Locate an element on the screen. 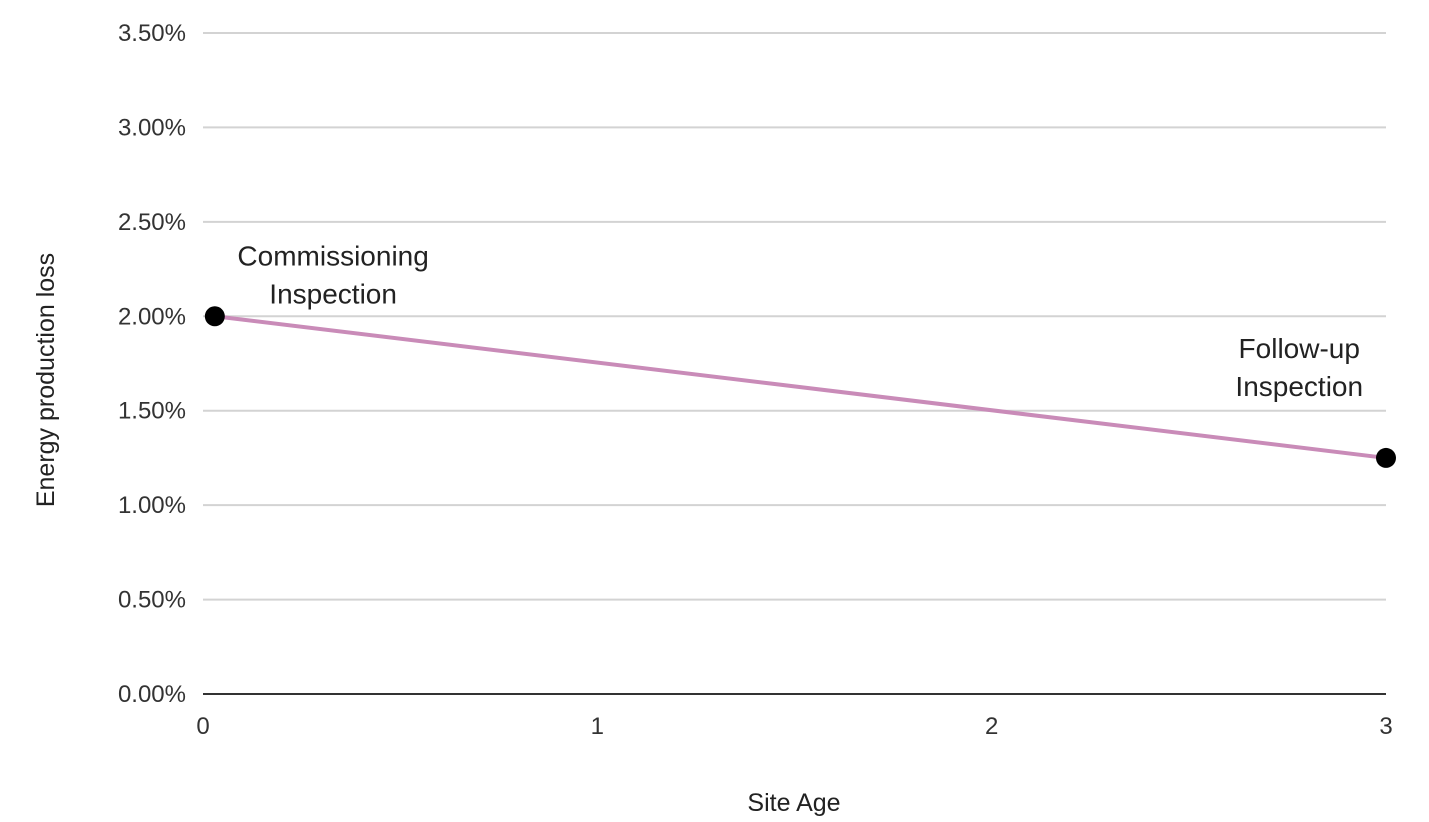 Image resolution: width=1429 pixels, height=822 pixels. y-tick-label: 2.50% is located at coordinates (152, 222).